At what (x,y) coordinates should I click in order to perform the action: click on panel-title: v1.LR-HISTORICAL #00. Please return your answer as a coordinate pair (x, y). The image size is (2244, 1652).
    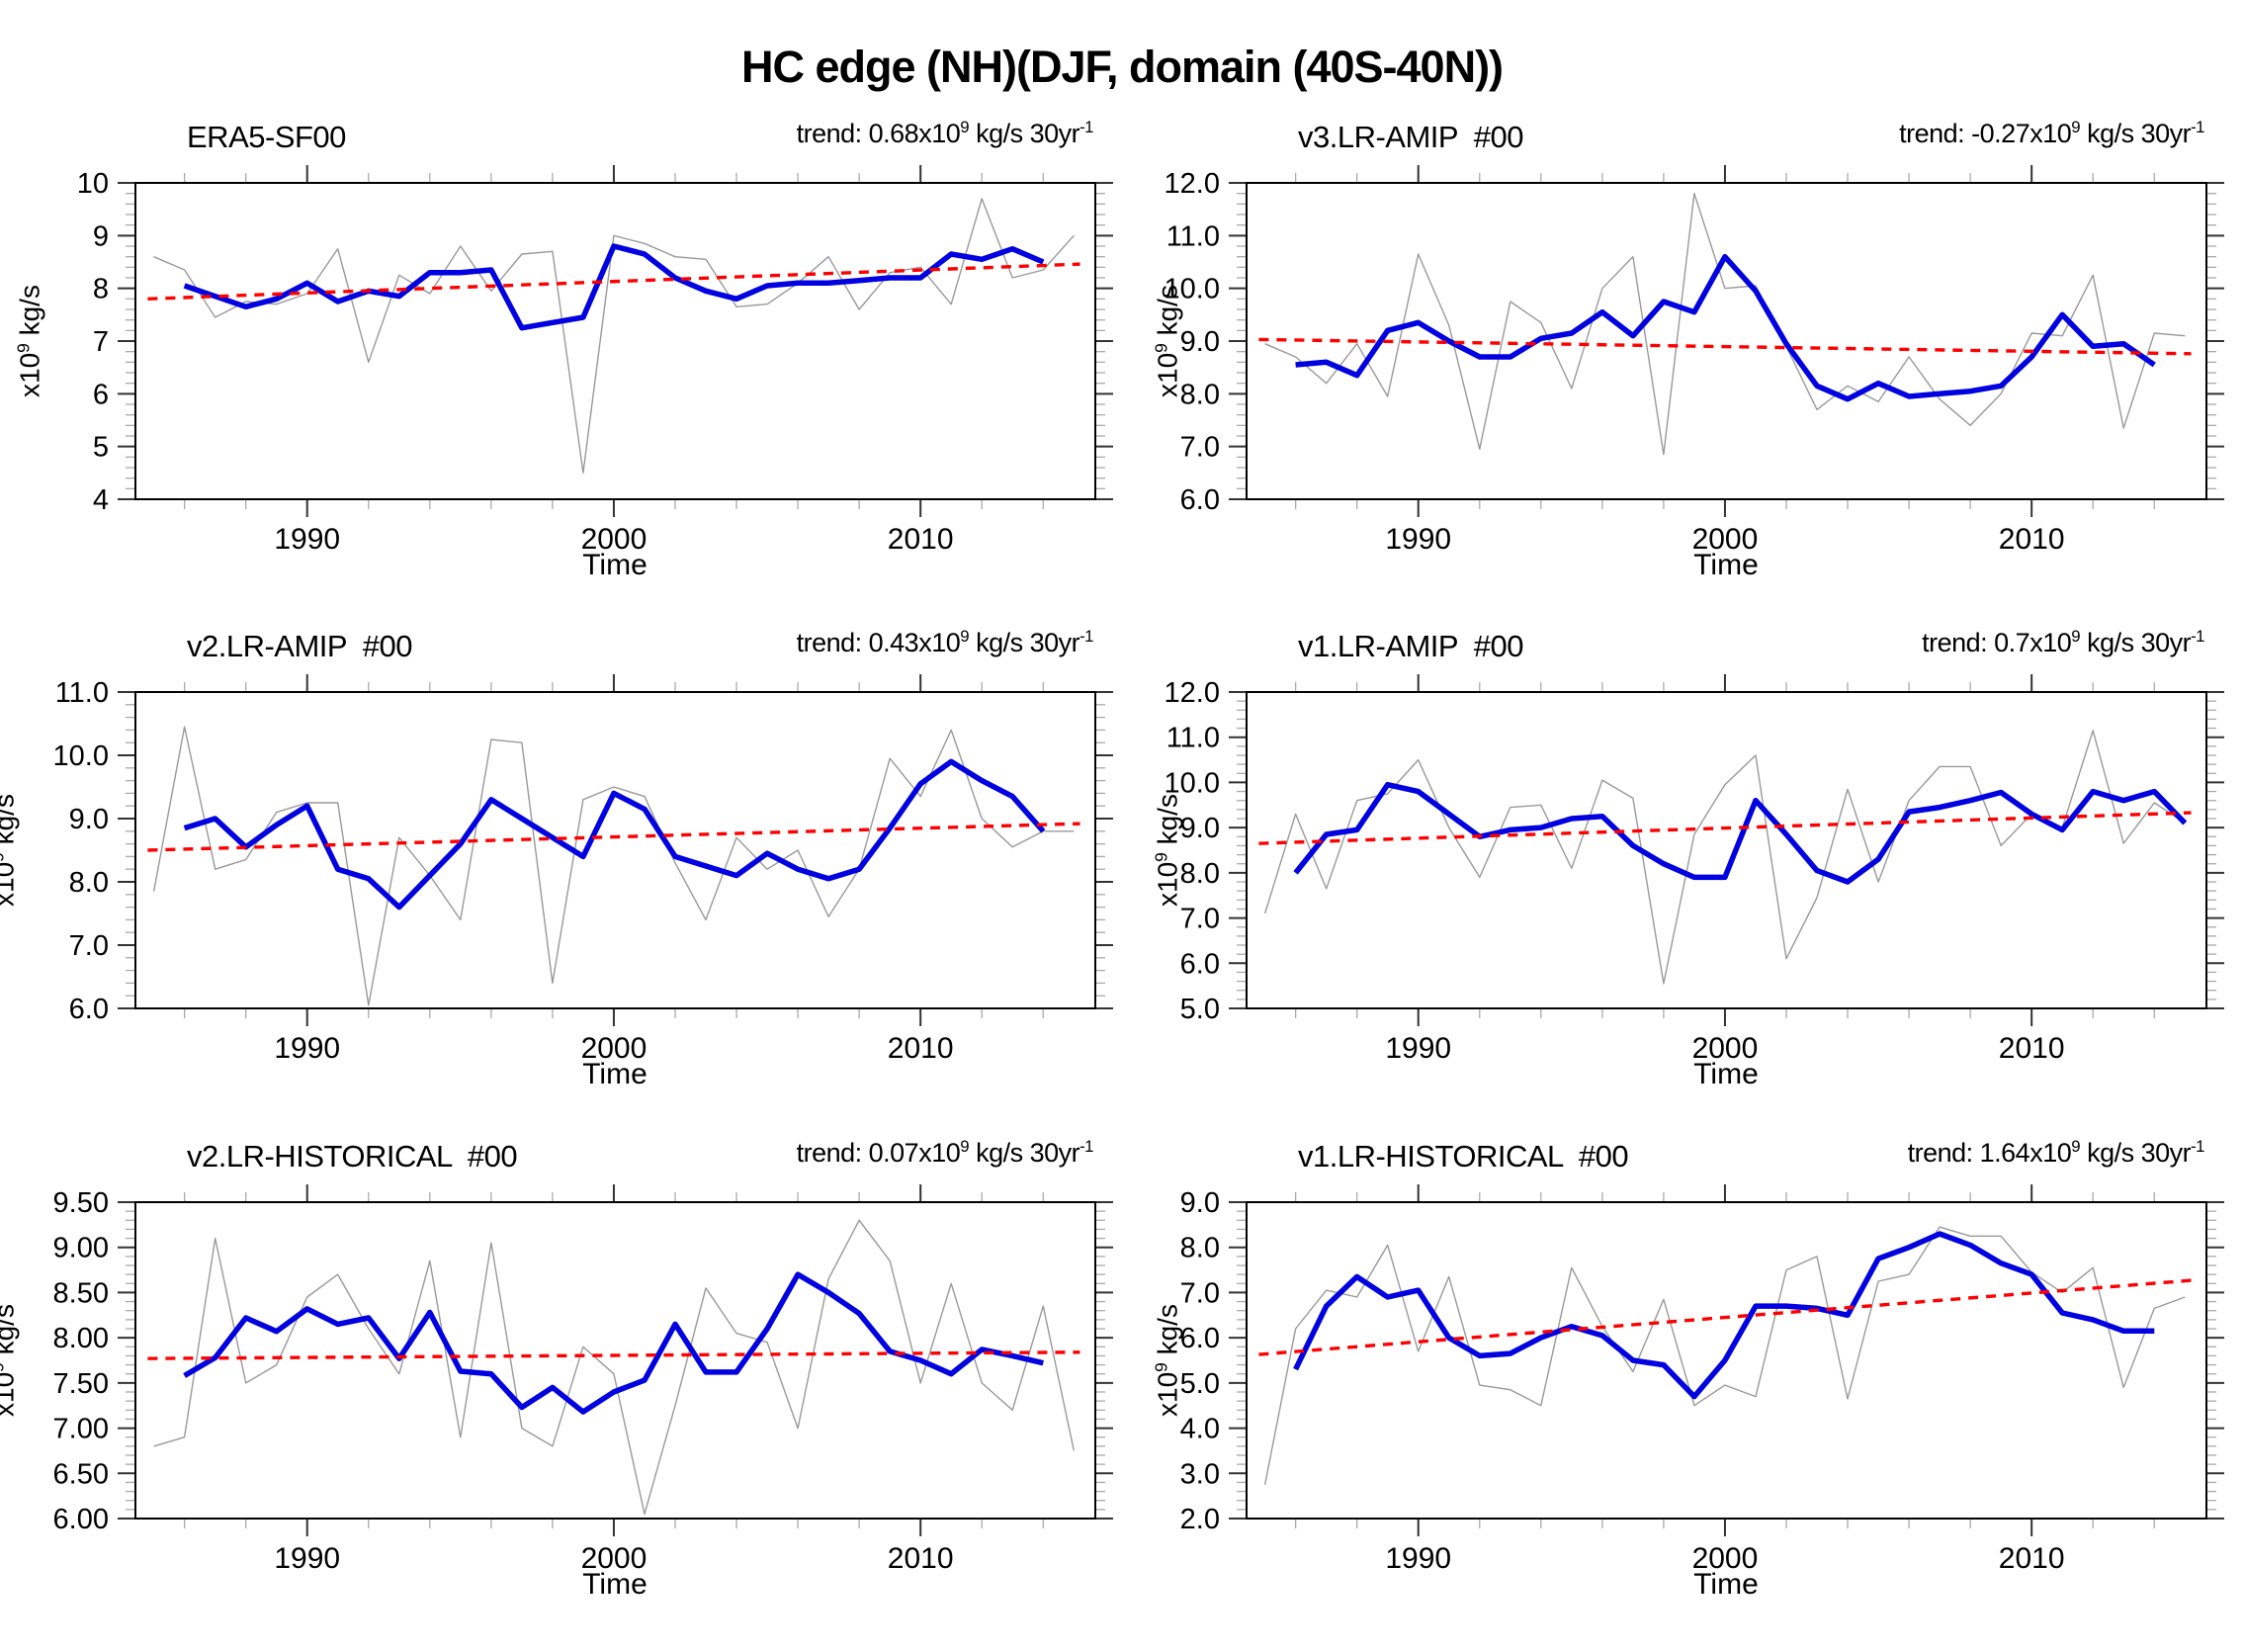
    Looking at the image, I should click on (1463, 1156).